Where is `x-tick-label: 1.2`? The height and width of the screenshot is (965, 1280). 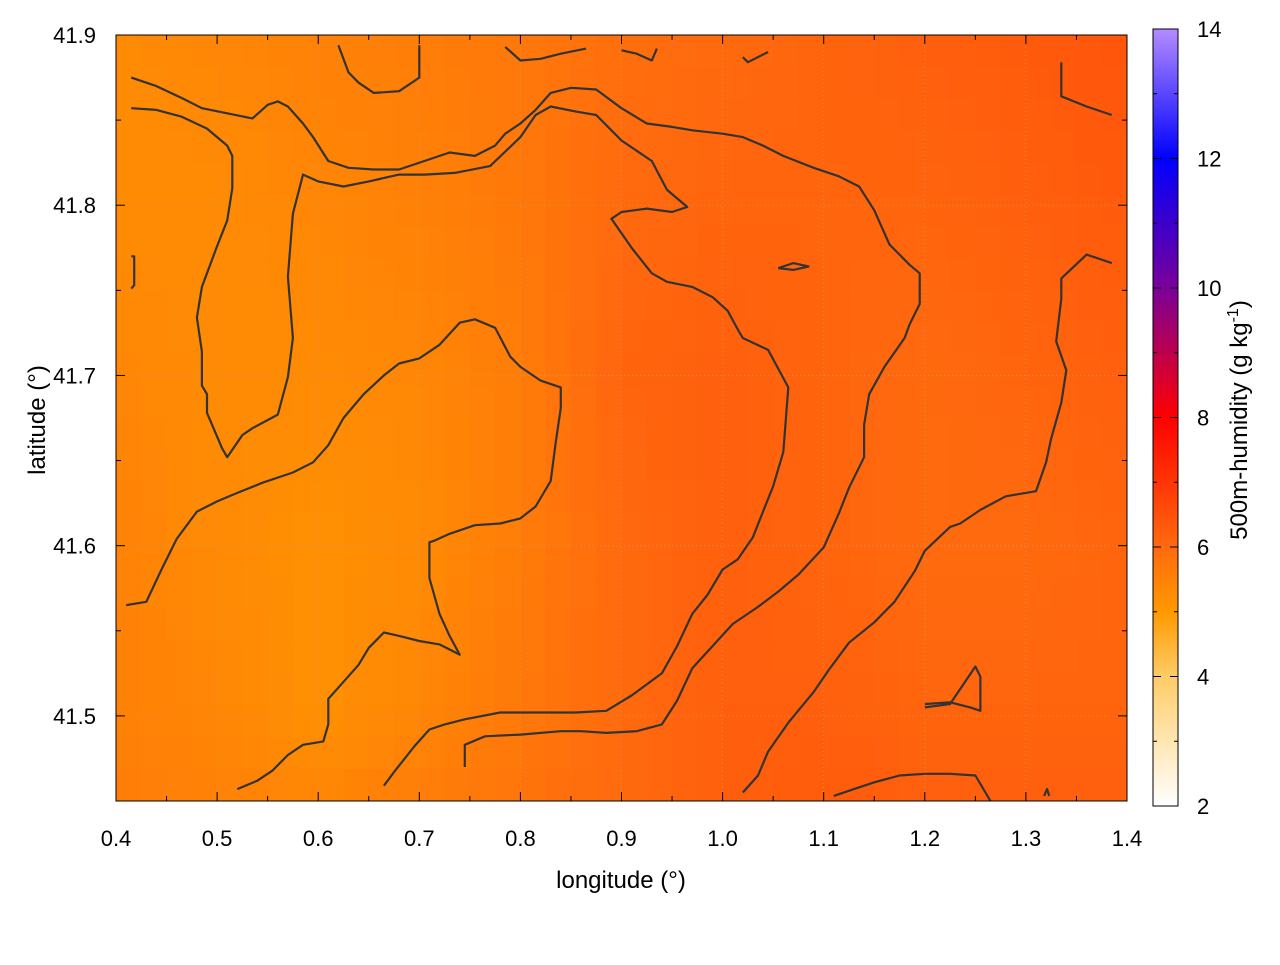
x-tick-label: 1.2 is located at coordinates (925, 838).